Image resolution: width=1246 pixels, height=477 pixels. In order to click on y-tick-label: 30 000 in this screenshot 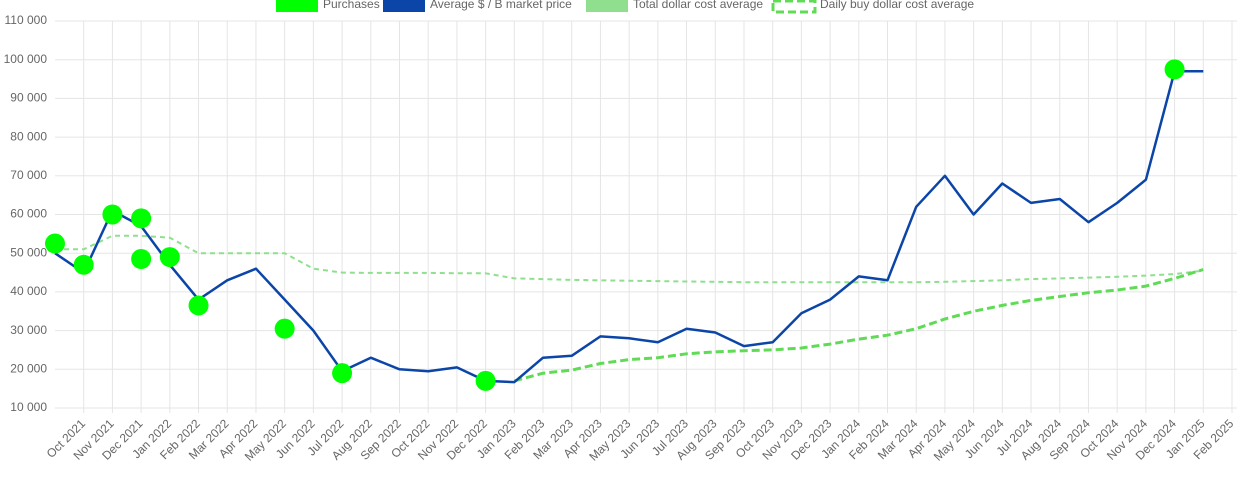, I will do `click(28, 330)`.